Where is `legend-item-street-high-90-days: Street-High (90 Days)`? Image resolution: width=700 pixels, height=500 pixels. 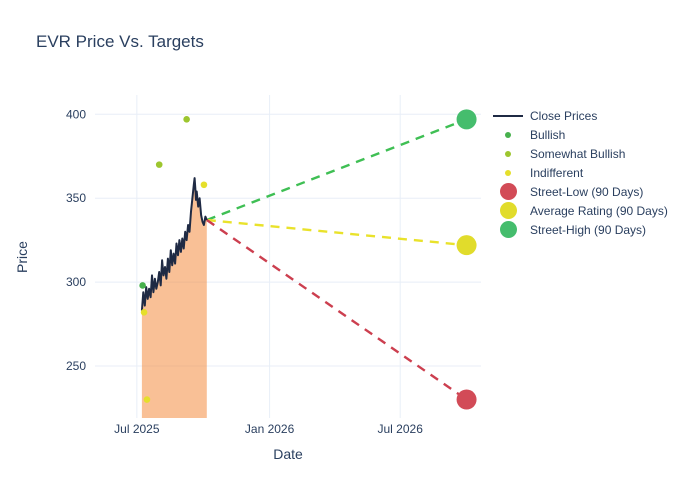 legend-item-street-high-90-days: Street-High (90 Days) is located at coordinates (578, 229).